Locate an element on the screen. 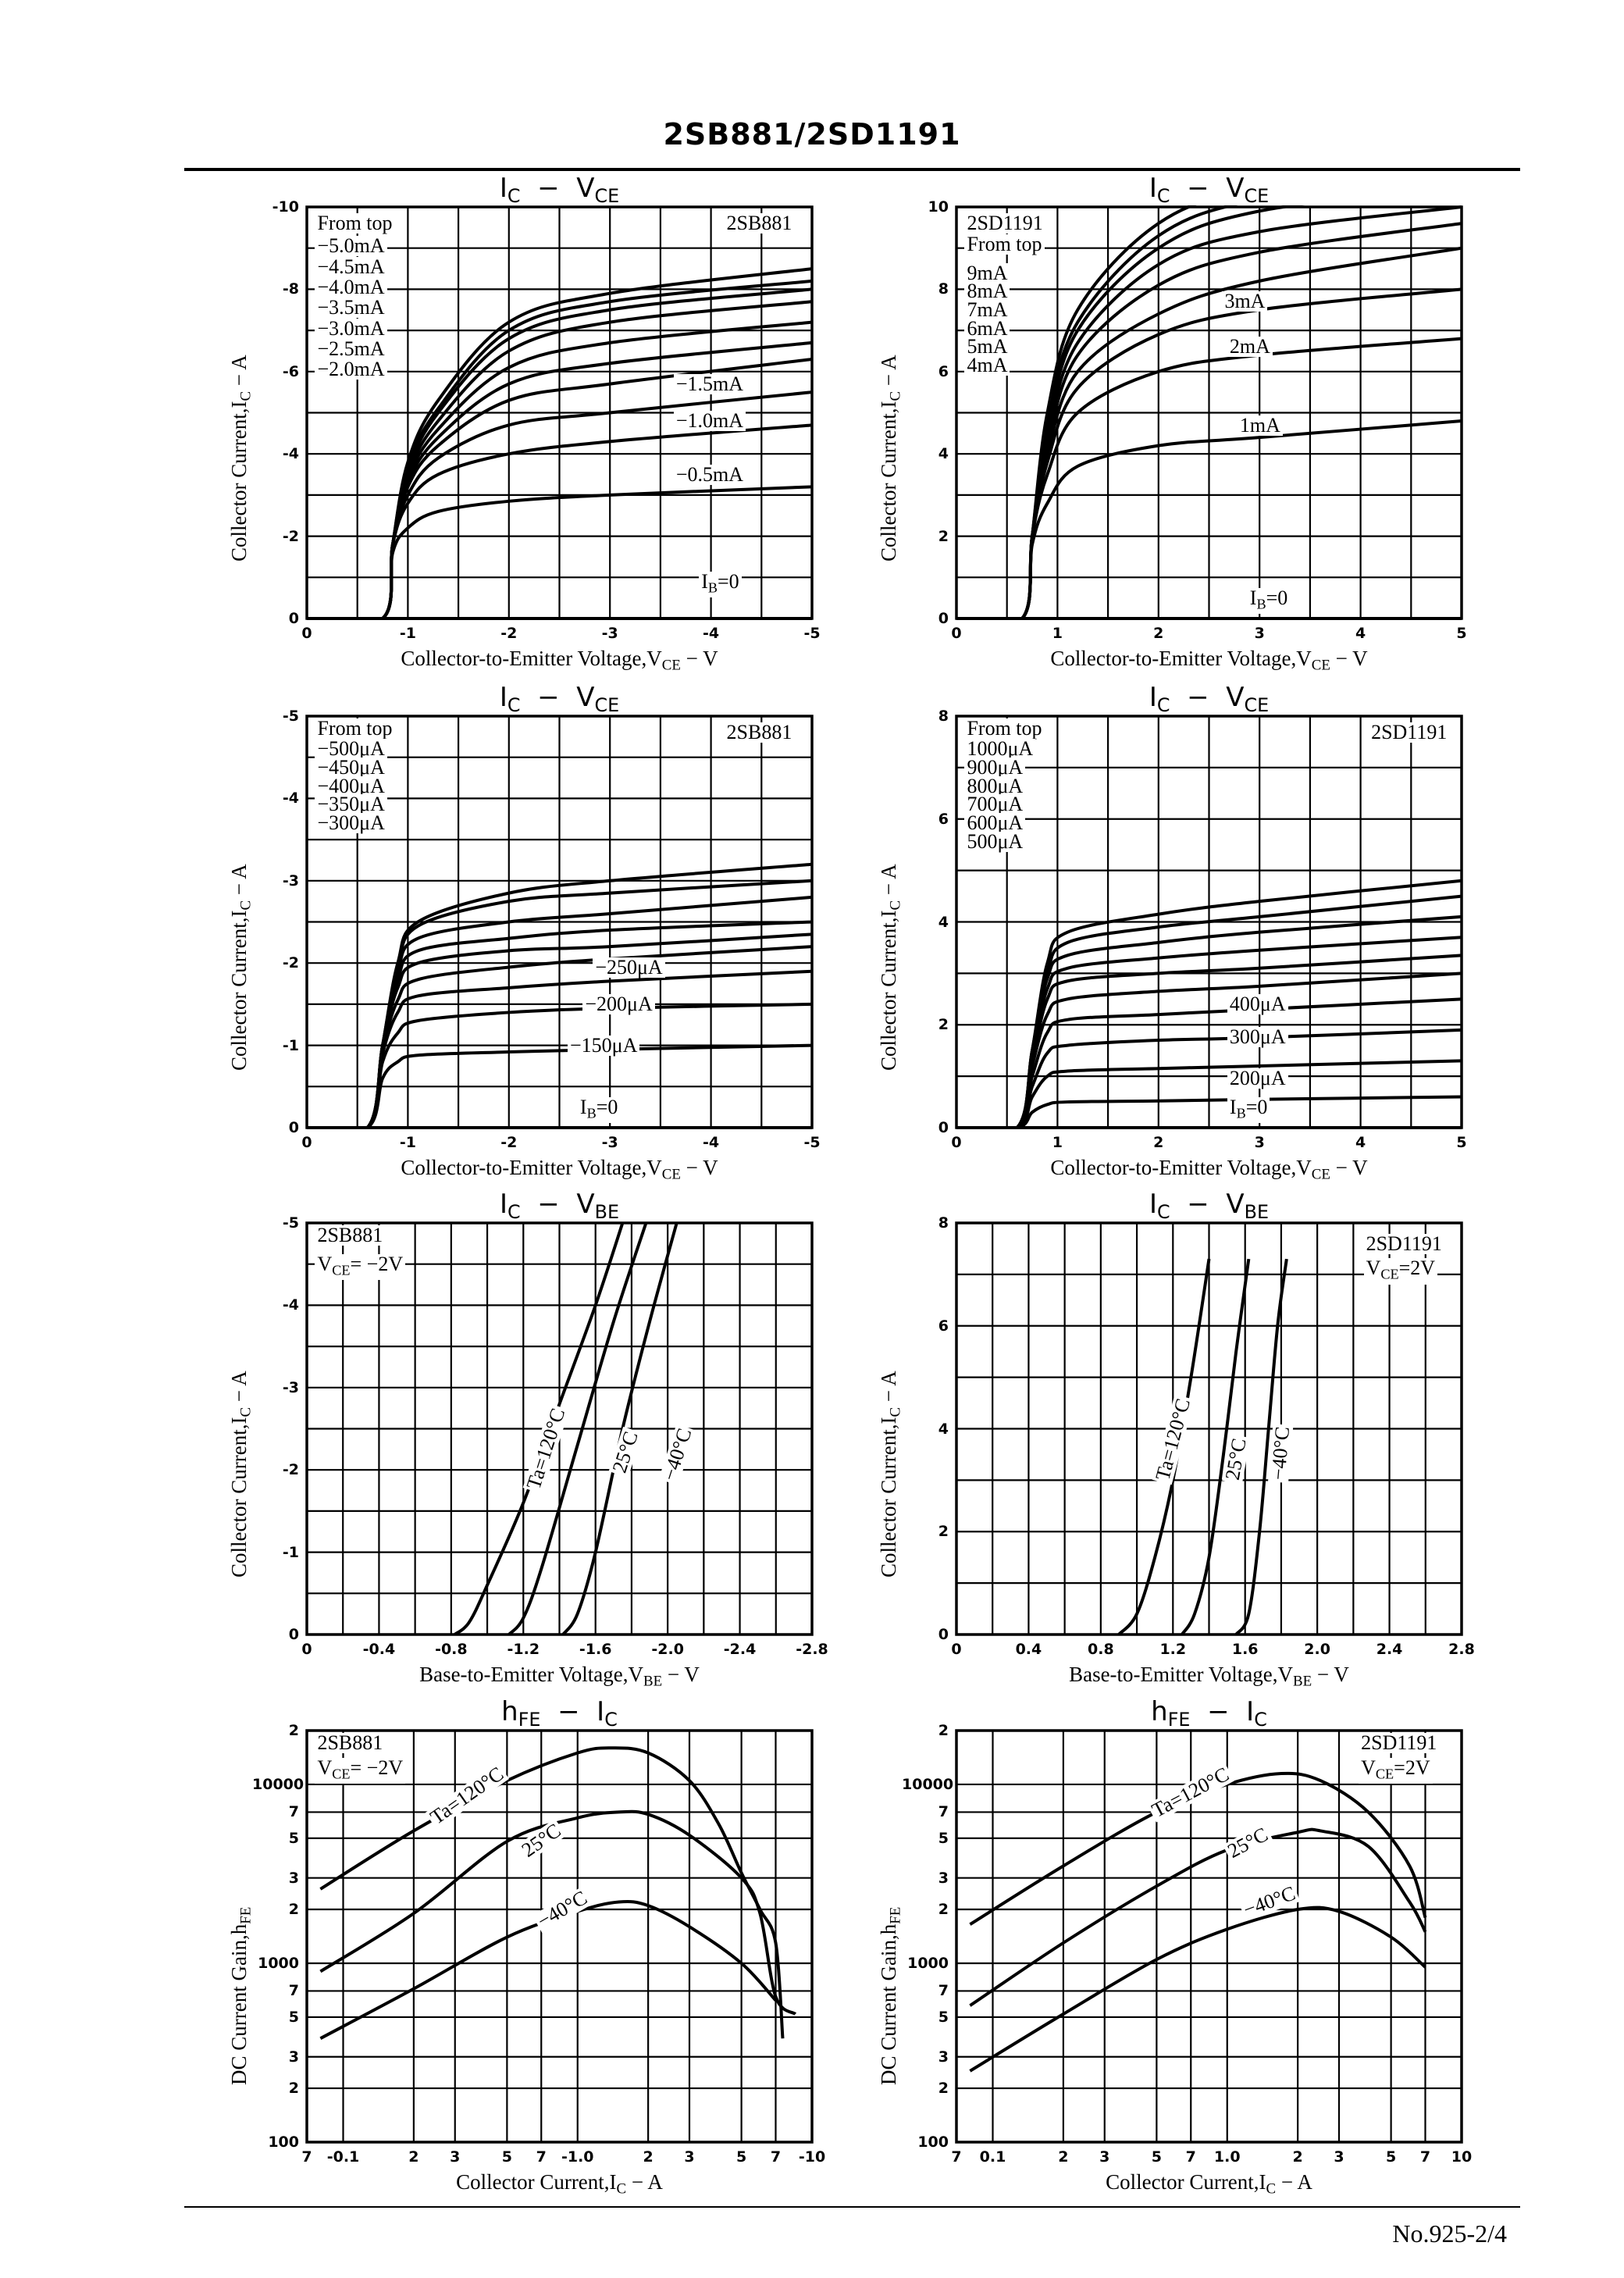  chart-title: IC − VCE is located at coordinates (1209, 699).